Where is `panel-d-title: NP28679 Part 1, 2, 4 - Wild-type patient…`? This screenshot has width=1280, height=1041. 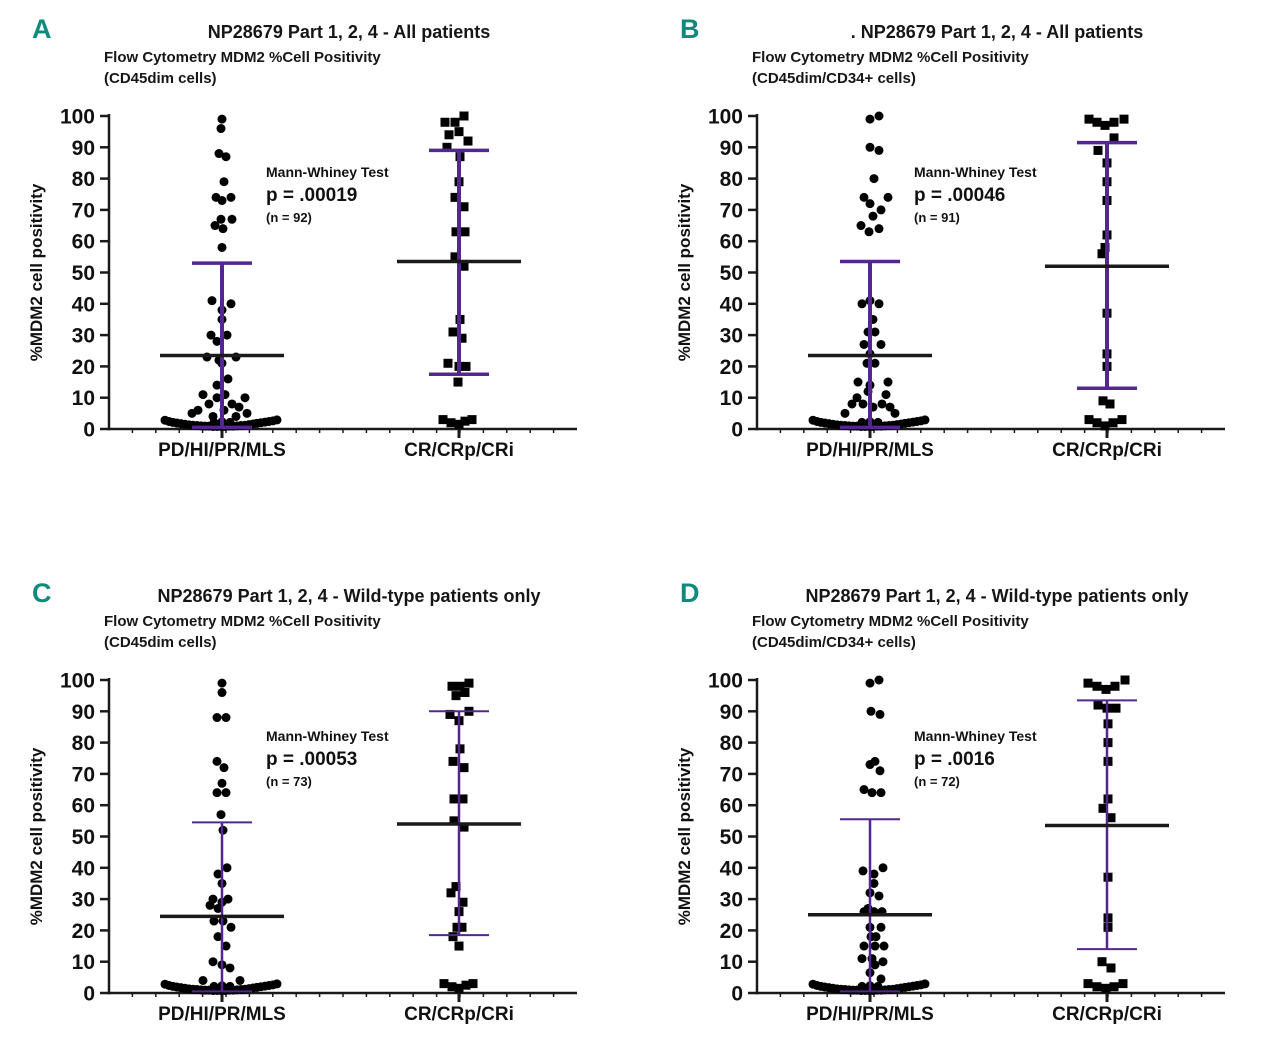
panel-d-title: NP28679 Part 1, 2, 4 - Wild-type patient… is located at coordinates (997, 596).